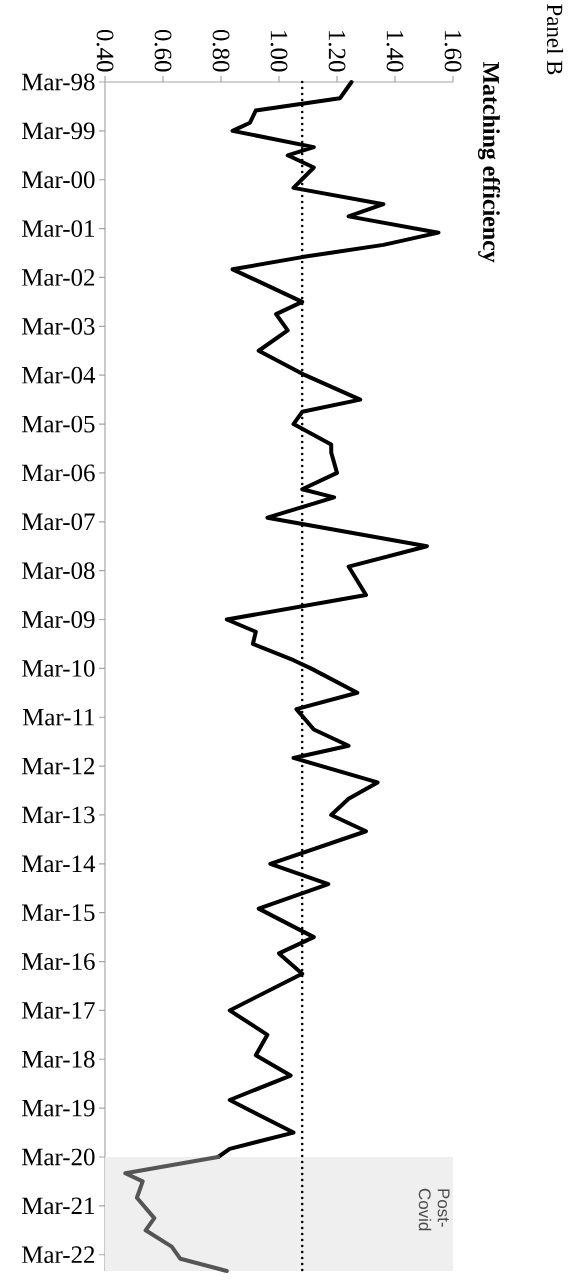  Describe the element at coordinates (58, 1059) in the screenshot. I see `y-tick-label: Mar-18` at that location.